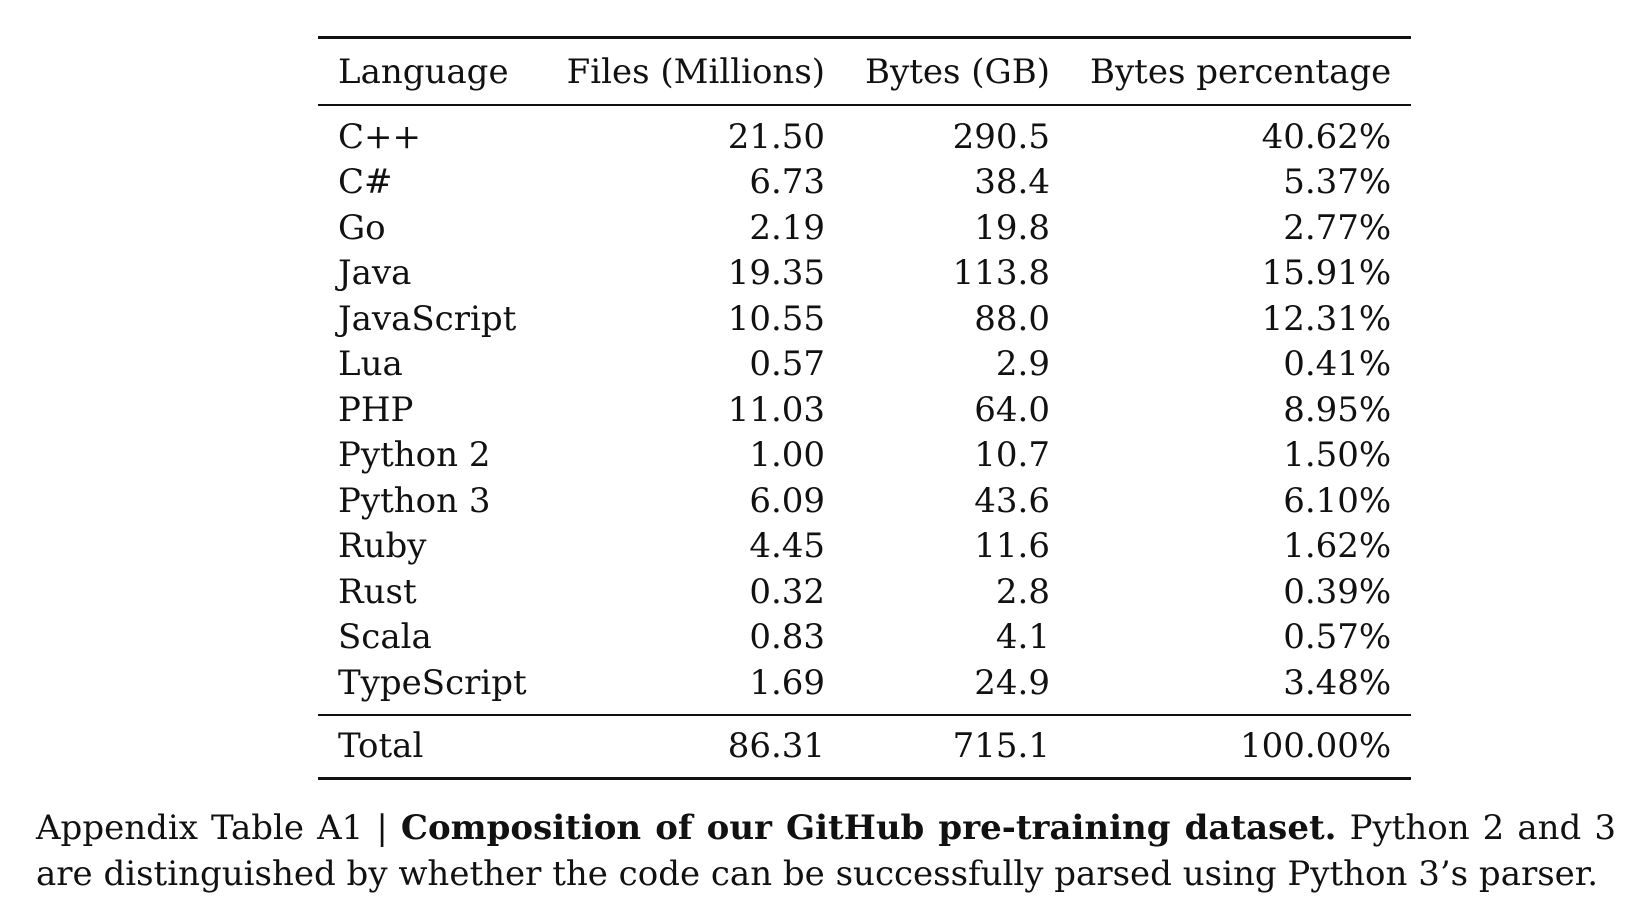  I want to click on bytes-cell: 38.4, so click(1012, 182).